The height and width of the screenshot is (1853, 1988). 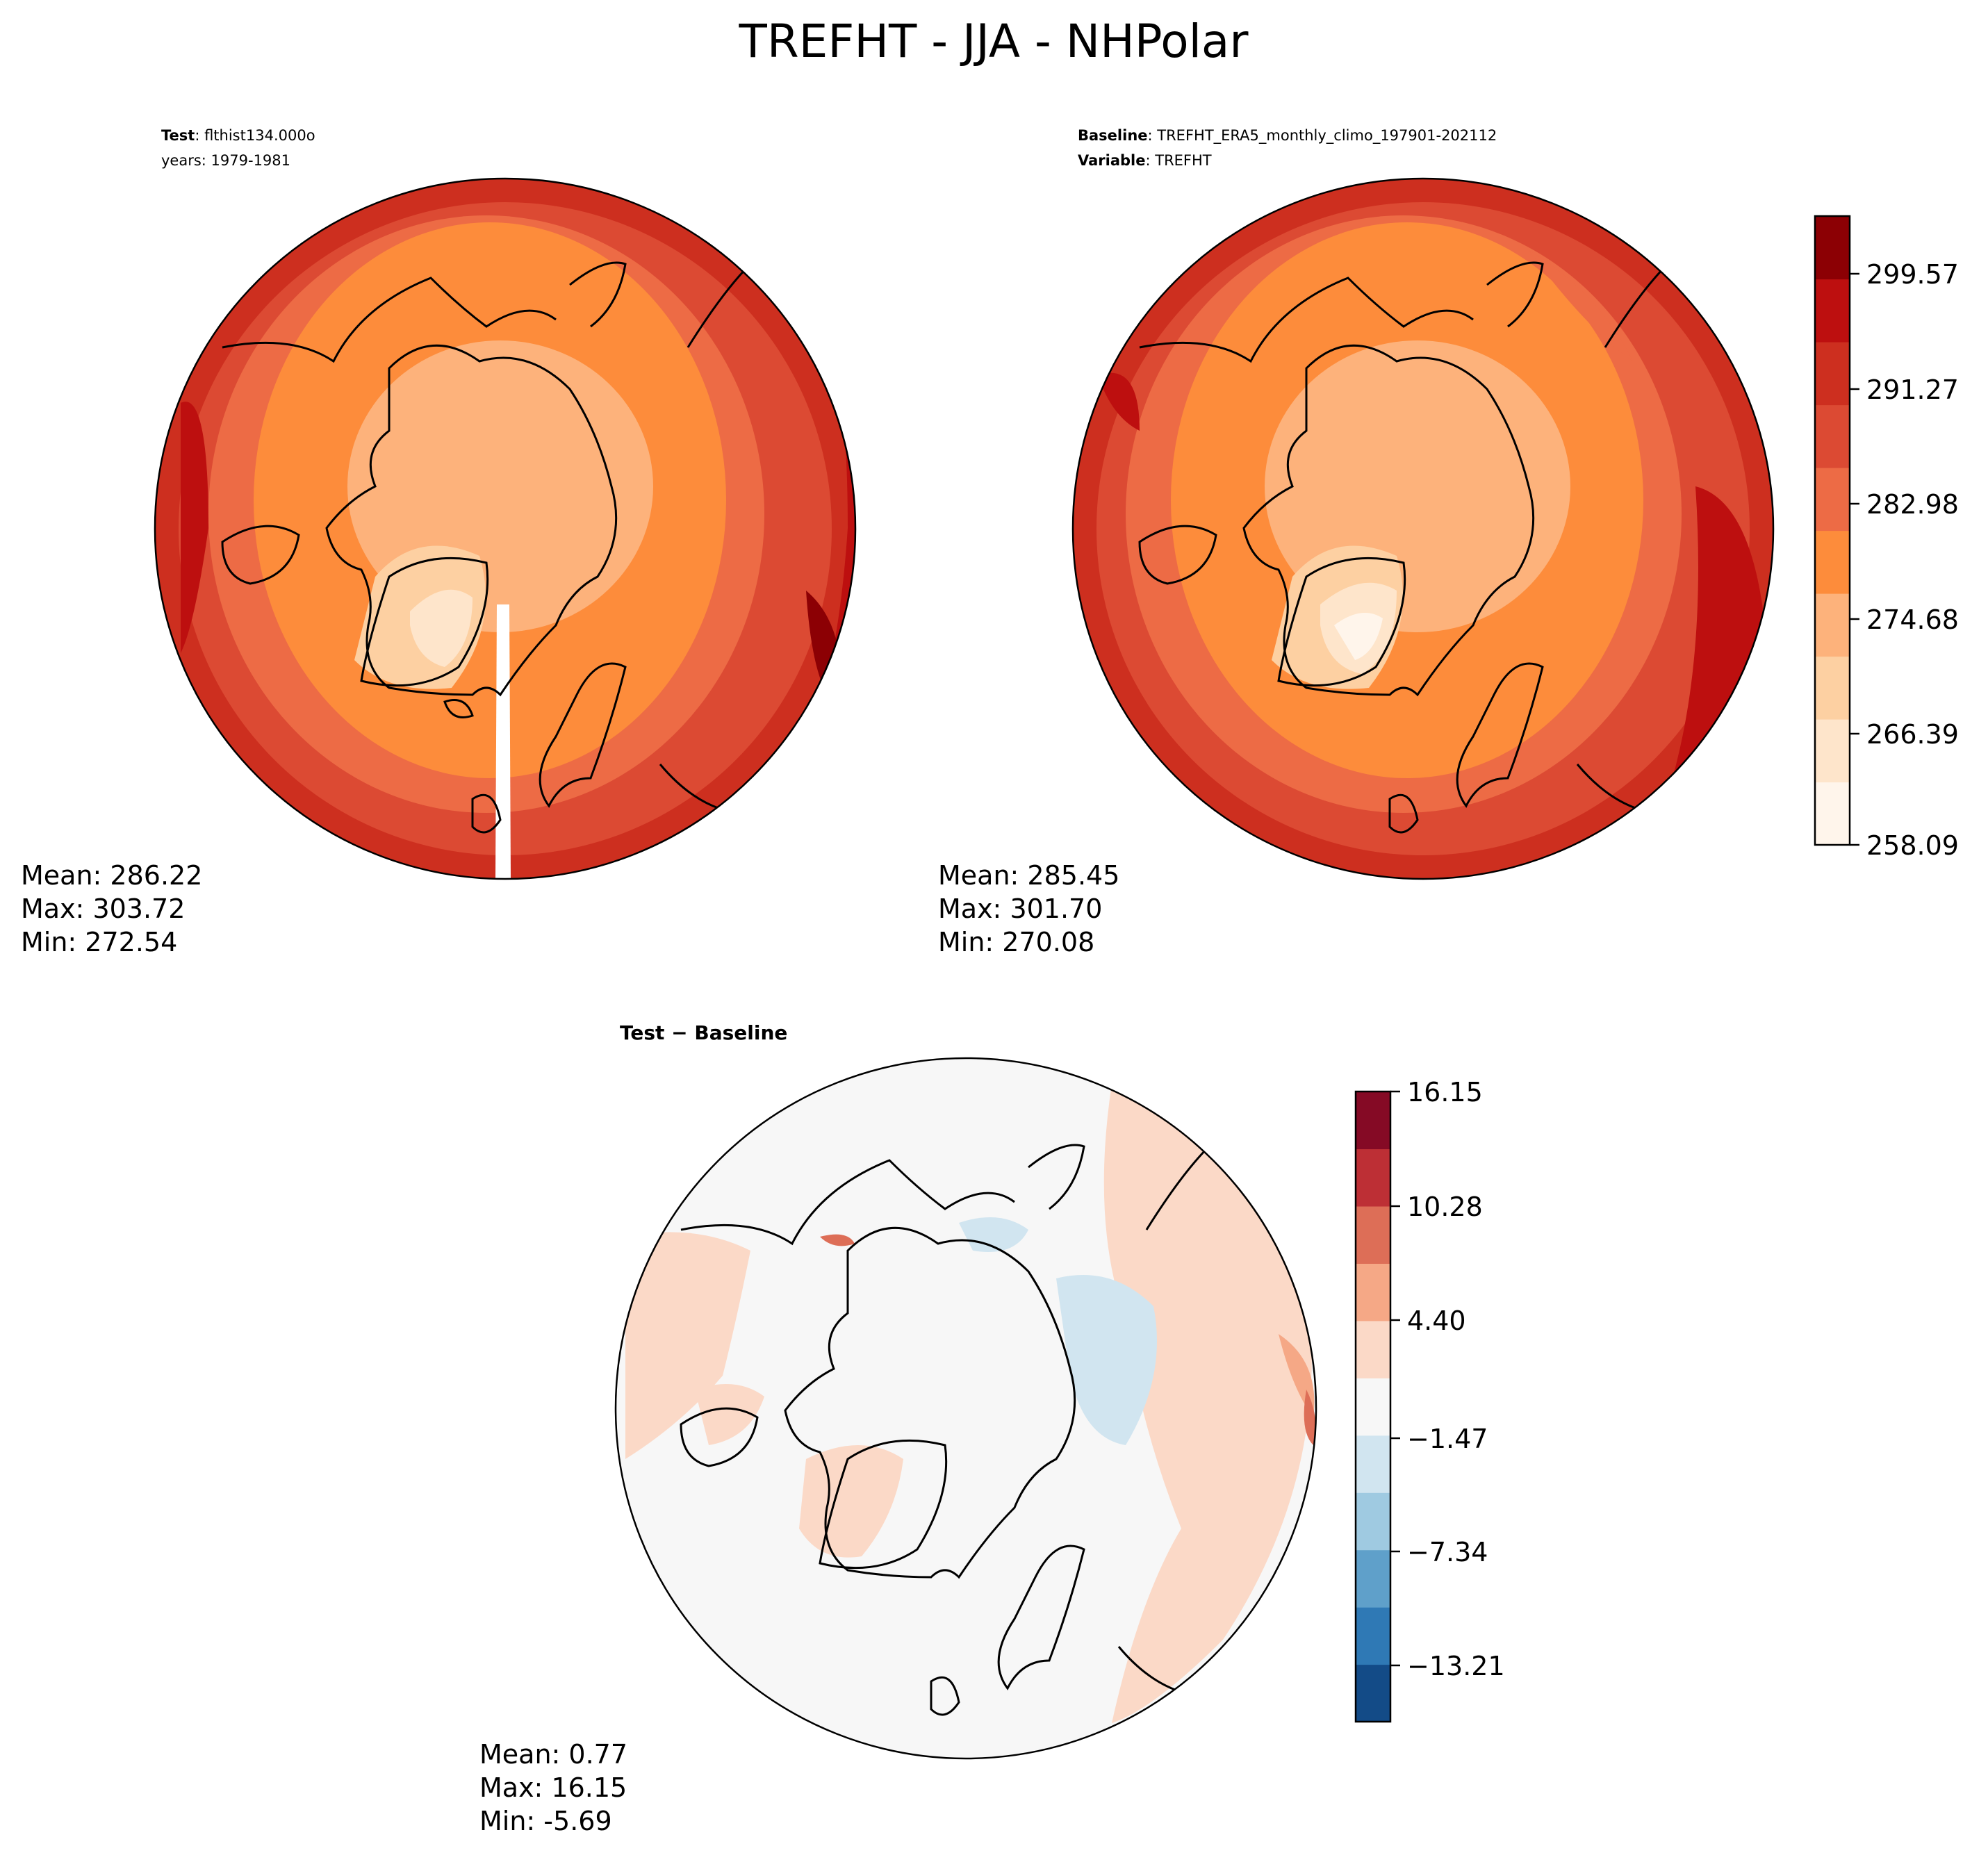 What do you see at coordinates (553, 1754) in the screenshot?
I see `diff-stat-mean: Mean: 0.77` at bounding box center [553, 1754].